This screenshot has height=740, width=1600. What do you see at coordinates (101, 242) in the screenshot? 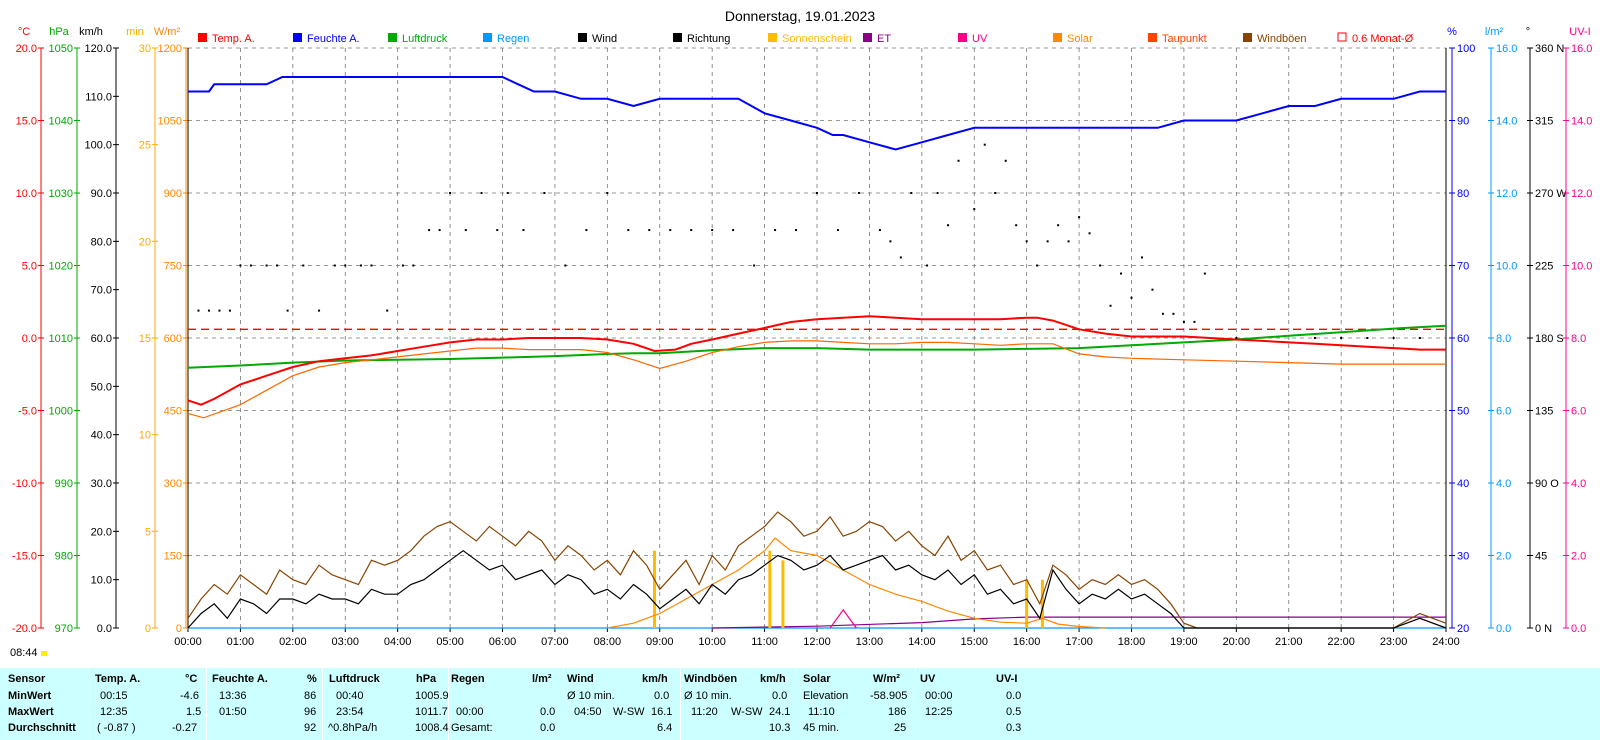
I see `left-axis-tick-label: 80.0` at bounding box center [101, 242].